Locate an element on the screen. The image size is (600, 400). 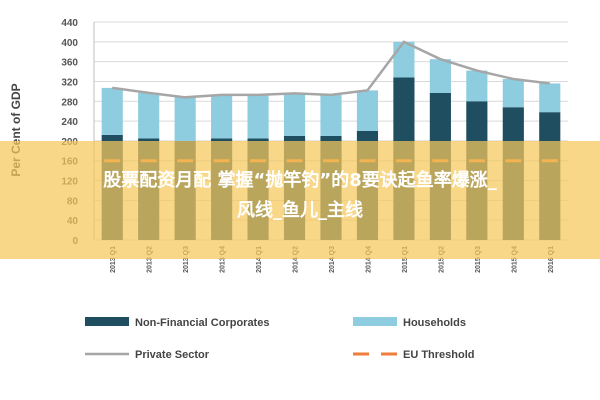
promo-line-1: 股票配资月配 掌握“抛竿钓”的8要诀起鱼率爆涨_ is located at coordinates (300, 180).